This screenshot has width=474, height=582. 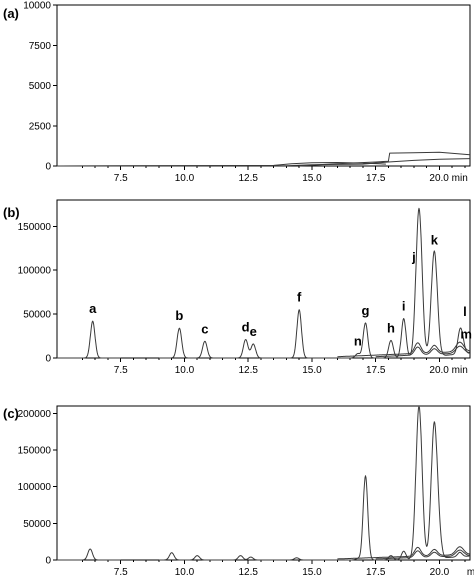 What do you see at coordinates (40, 86) in the screenshot?
I see `y-tick-label: 5000` at bounding box center [40, 86].